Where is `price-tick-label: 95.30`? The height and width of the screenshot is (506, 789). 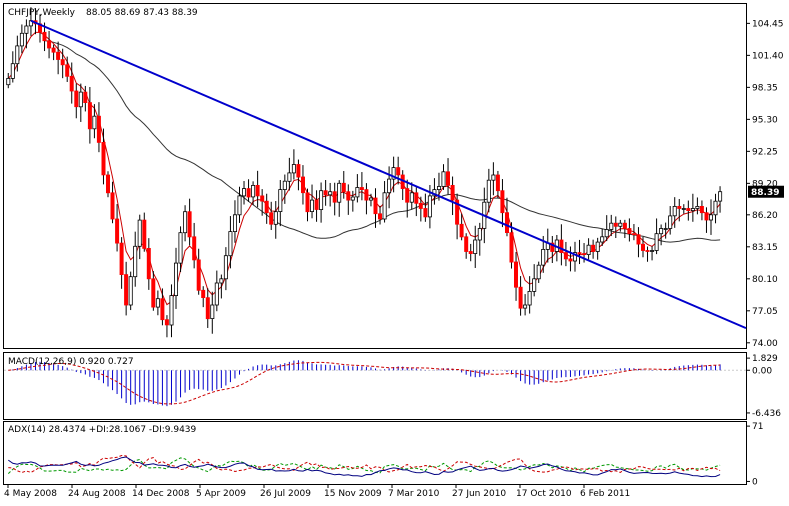
price-tick-label: 95.30 is located at coordinates (765, 120).